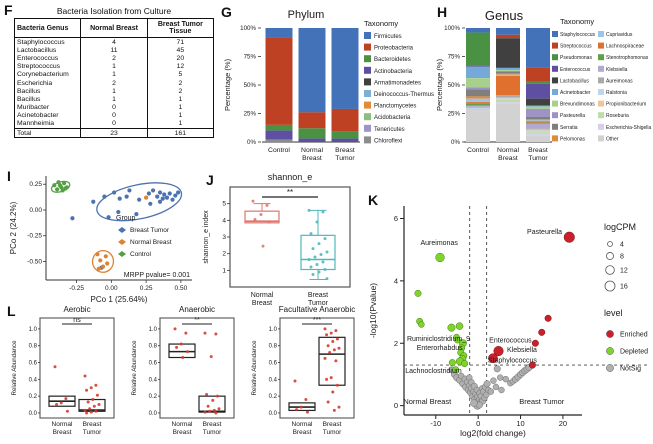 This screenshot has width=653, height=444. I want to click on legend-label: Pelomonas, so click(573, 139).